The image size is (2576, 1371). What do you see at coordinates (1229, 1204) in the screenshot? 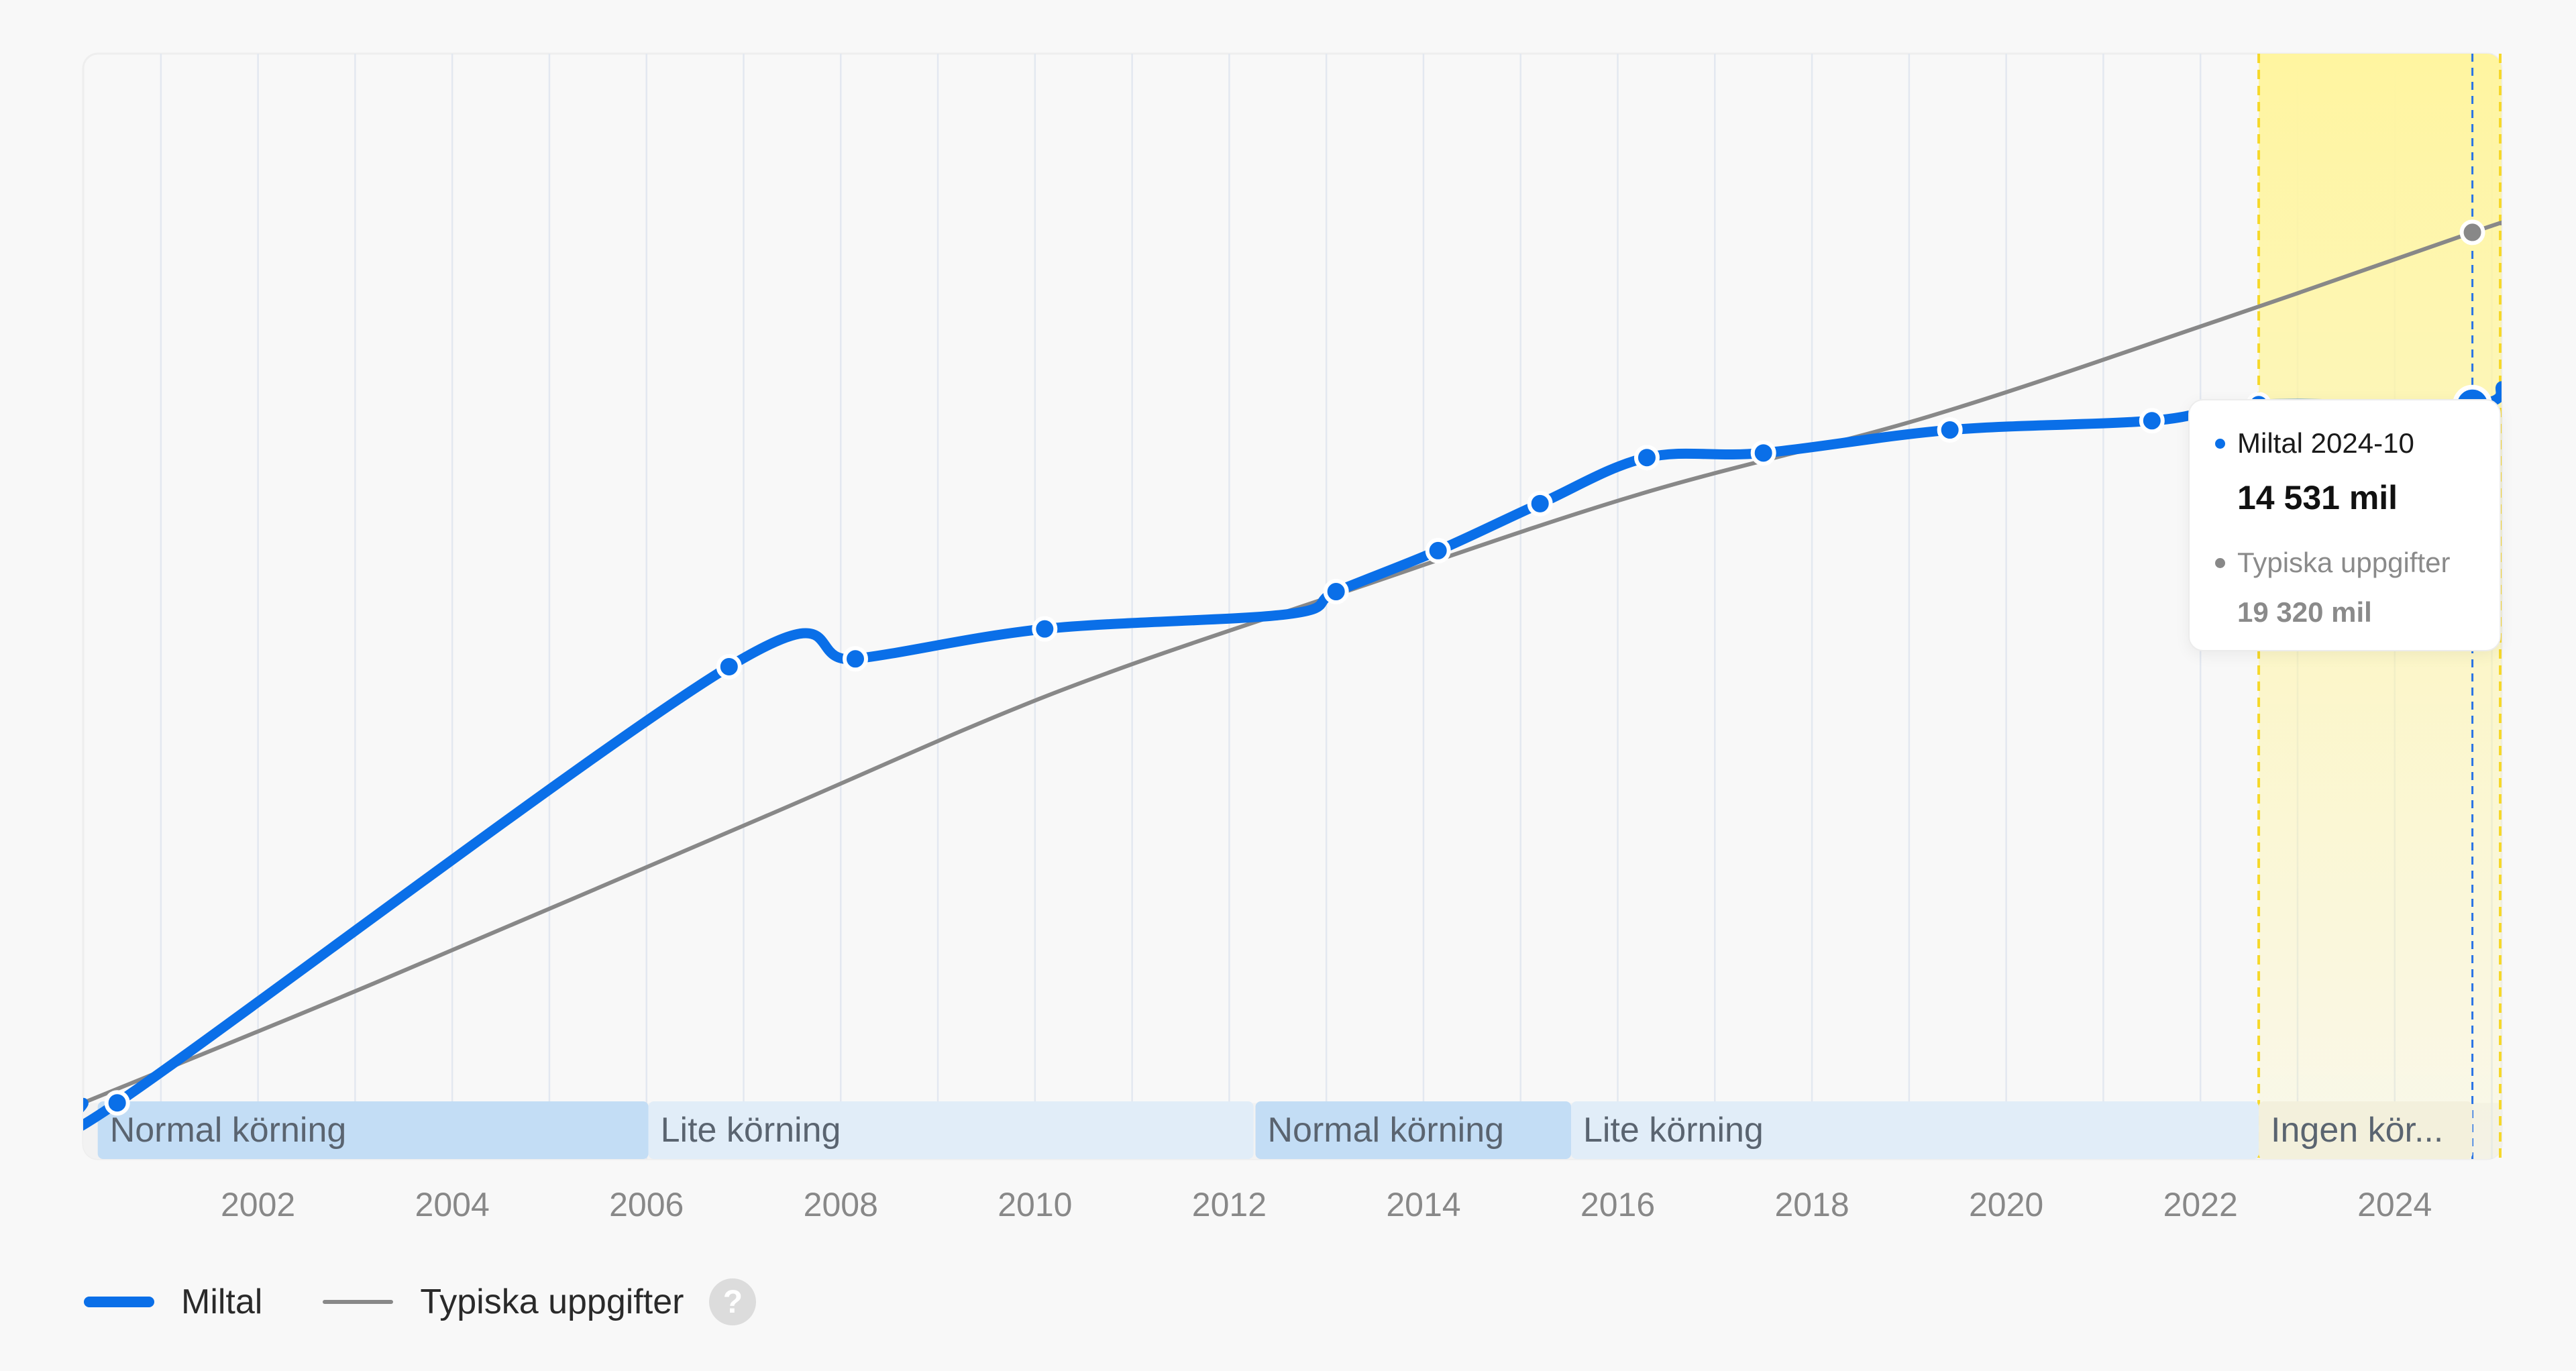
I see `x-tick-label: 2012` at bounding box center [1229, 1204].